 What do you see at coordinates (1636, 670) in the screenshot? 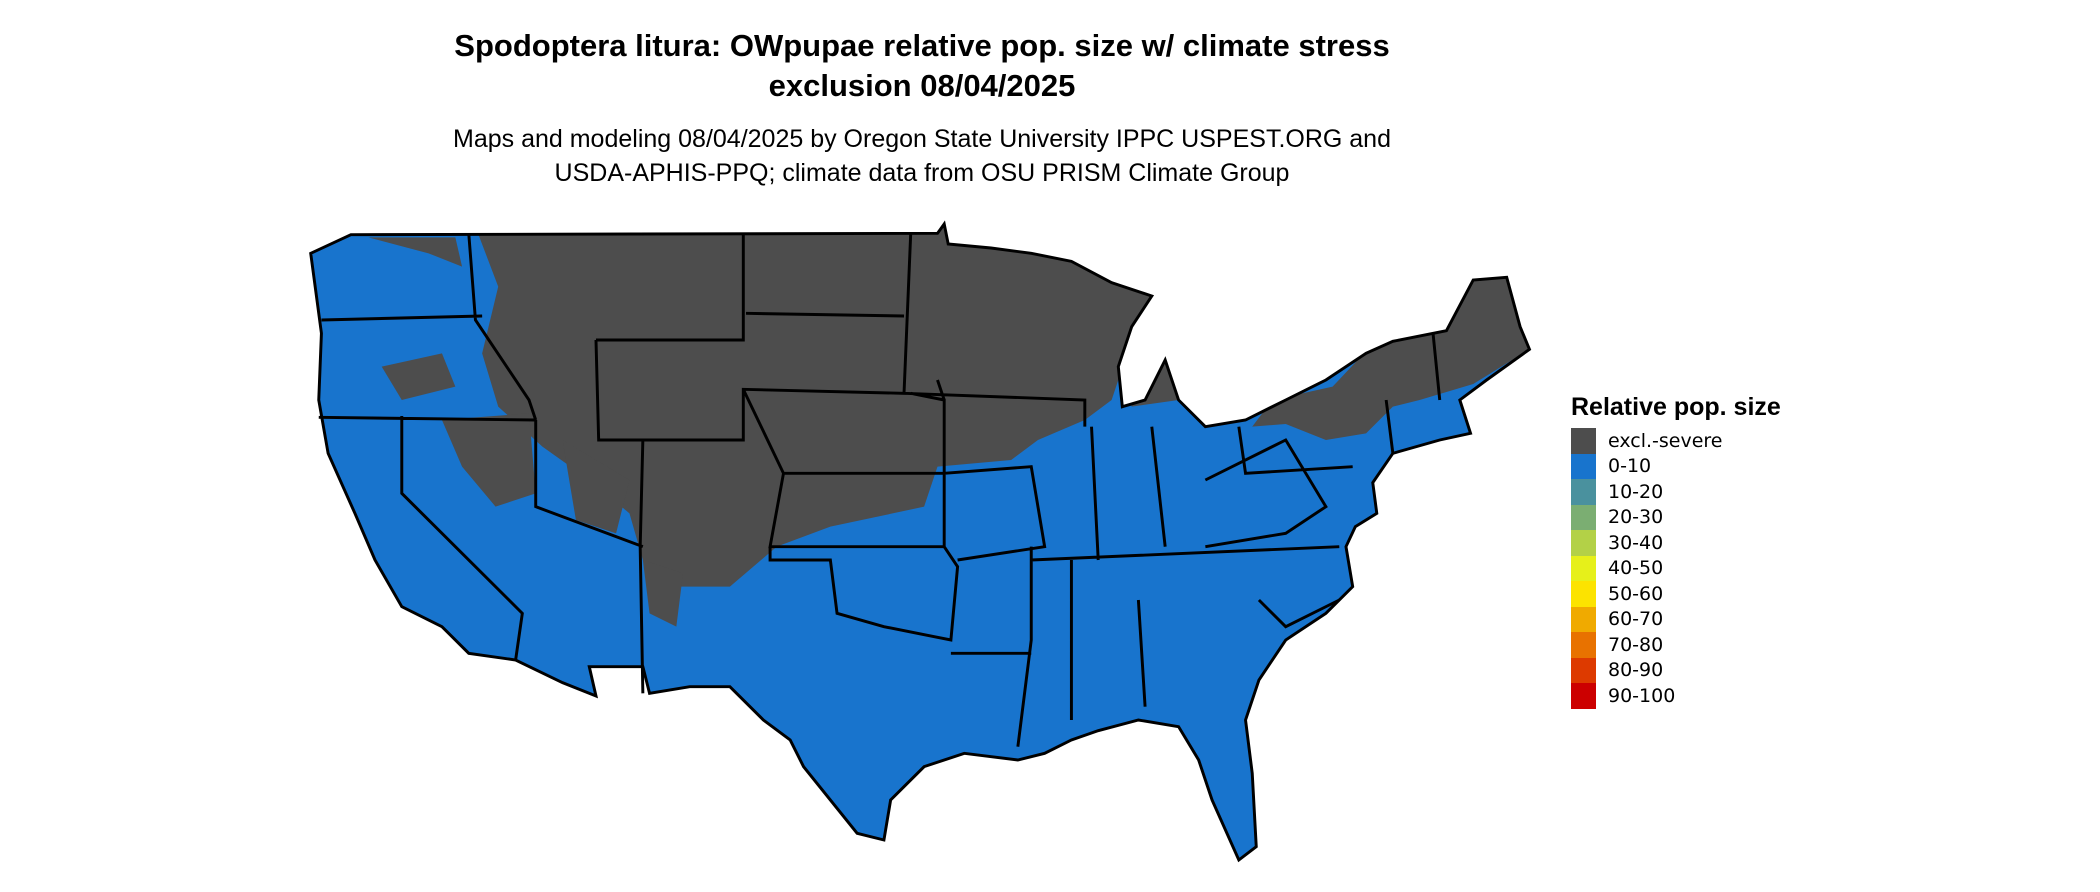
I see `legend-label: 80-90` at bounding box center [1636, 670].